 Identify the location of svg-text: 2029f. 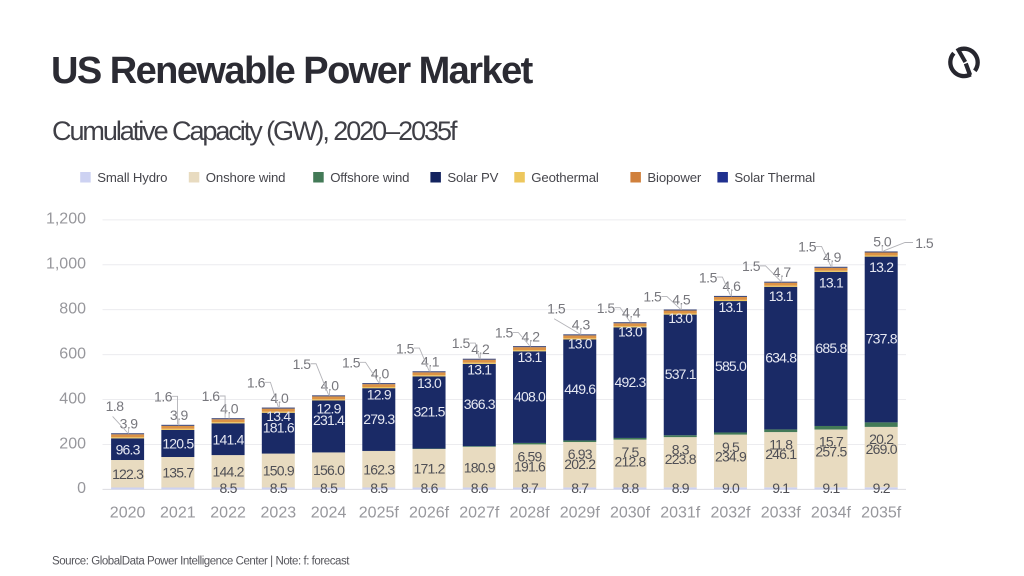
(580, 512).